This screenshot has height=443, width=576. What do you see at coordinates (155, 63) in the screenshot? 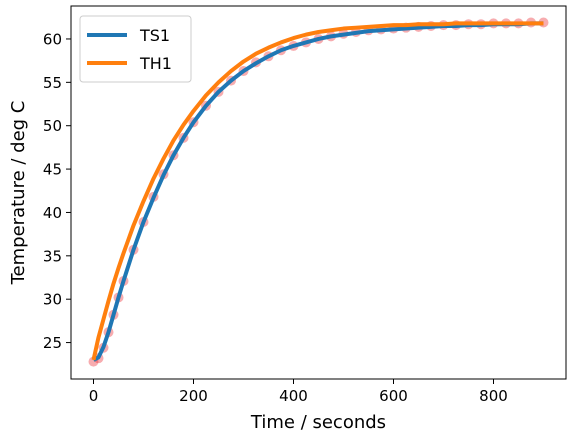
I see `legend-label-th1: TH1` at bounding box center [155, 63].